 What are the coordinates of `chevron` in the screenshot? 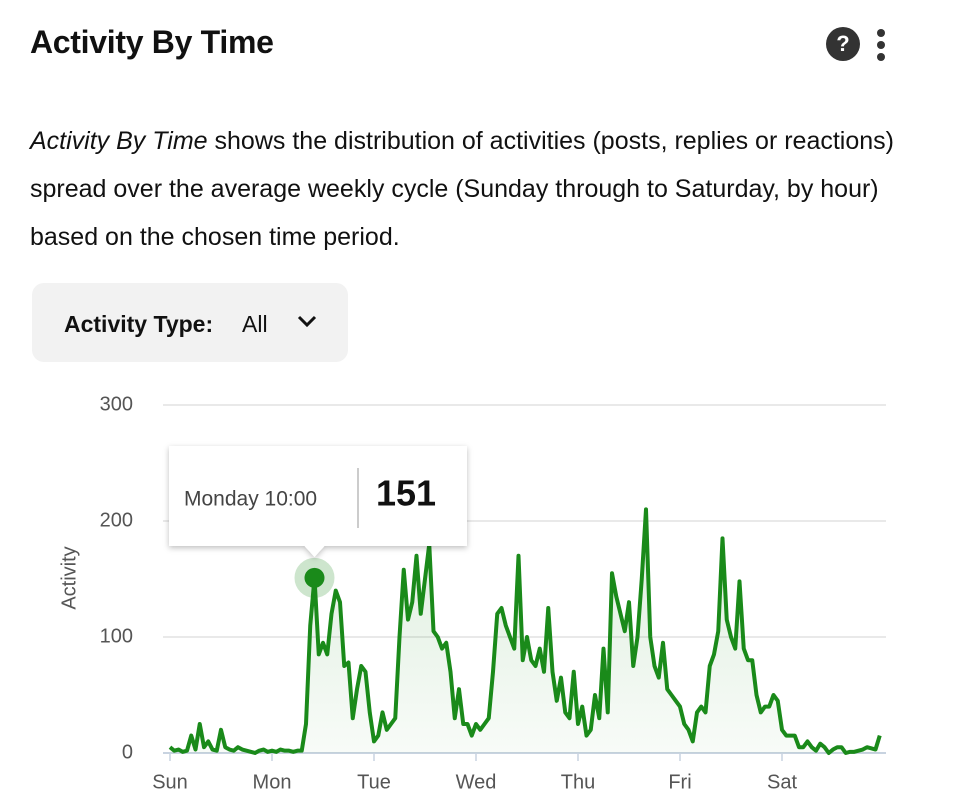 It's located at (307, 321).